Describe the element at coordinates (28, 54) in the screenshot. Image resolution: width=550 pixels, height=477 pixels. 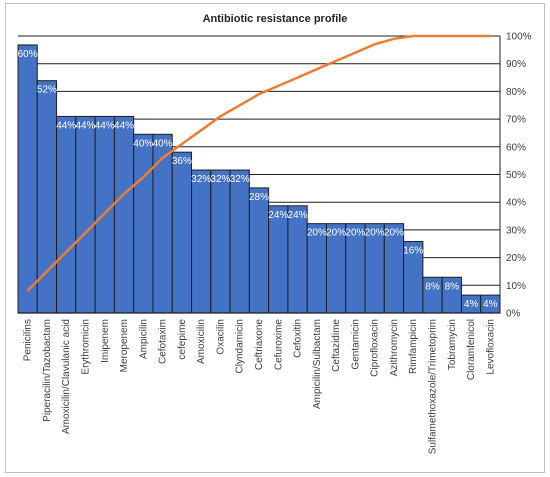
I see `bar-label-0: 60%` at that location.